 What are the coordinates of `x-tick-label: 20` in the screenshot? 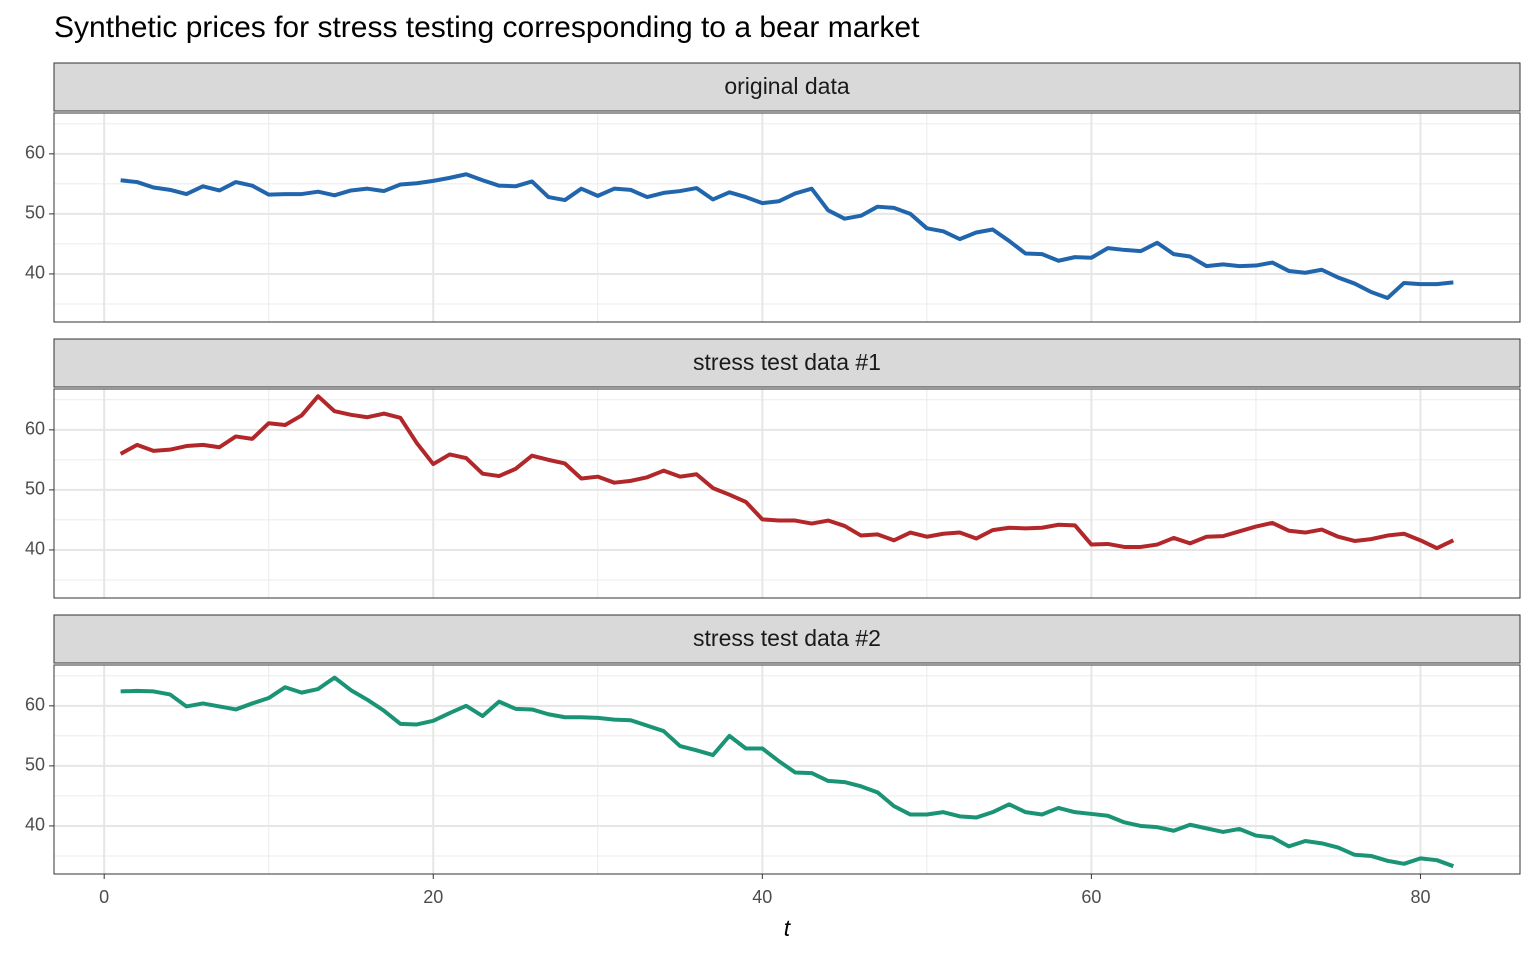 It's located at (433, 897).